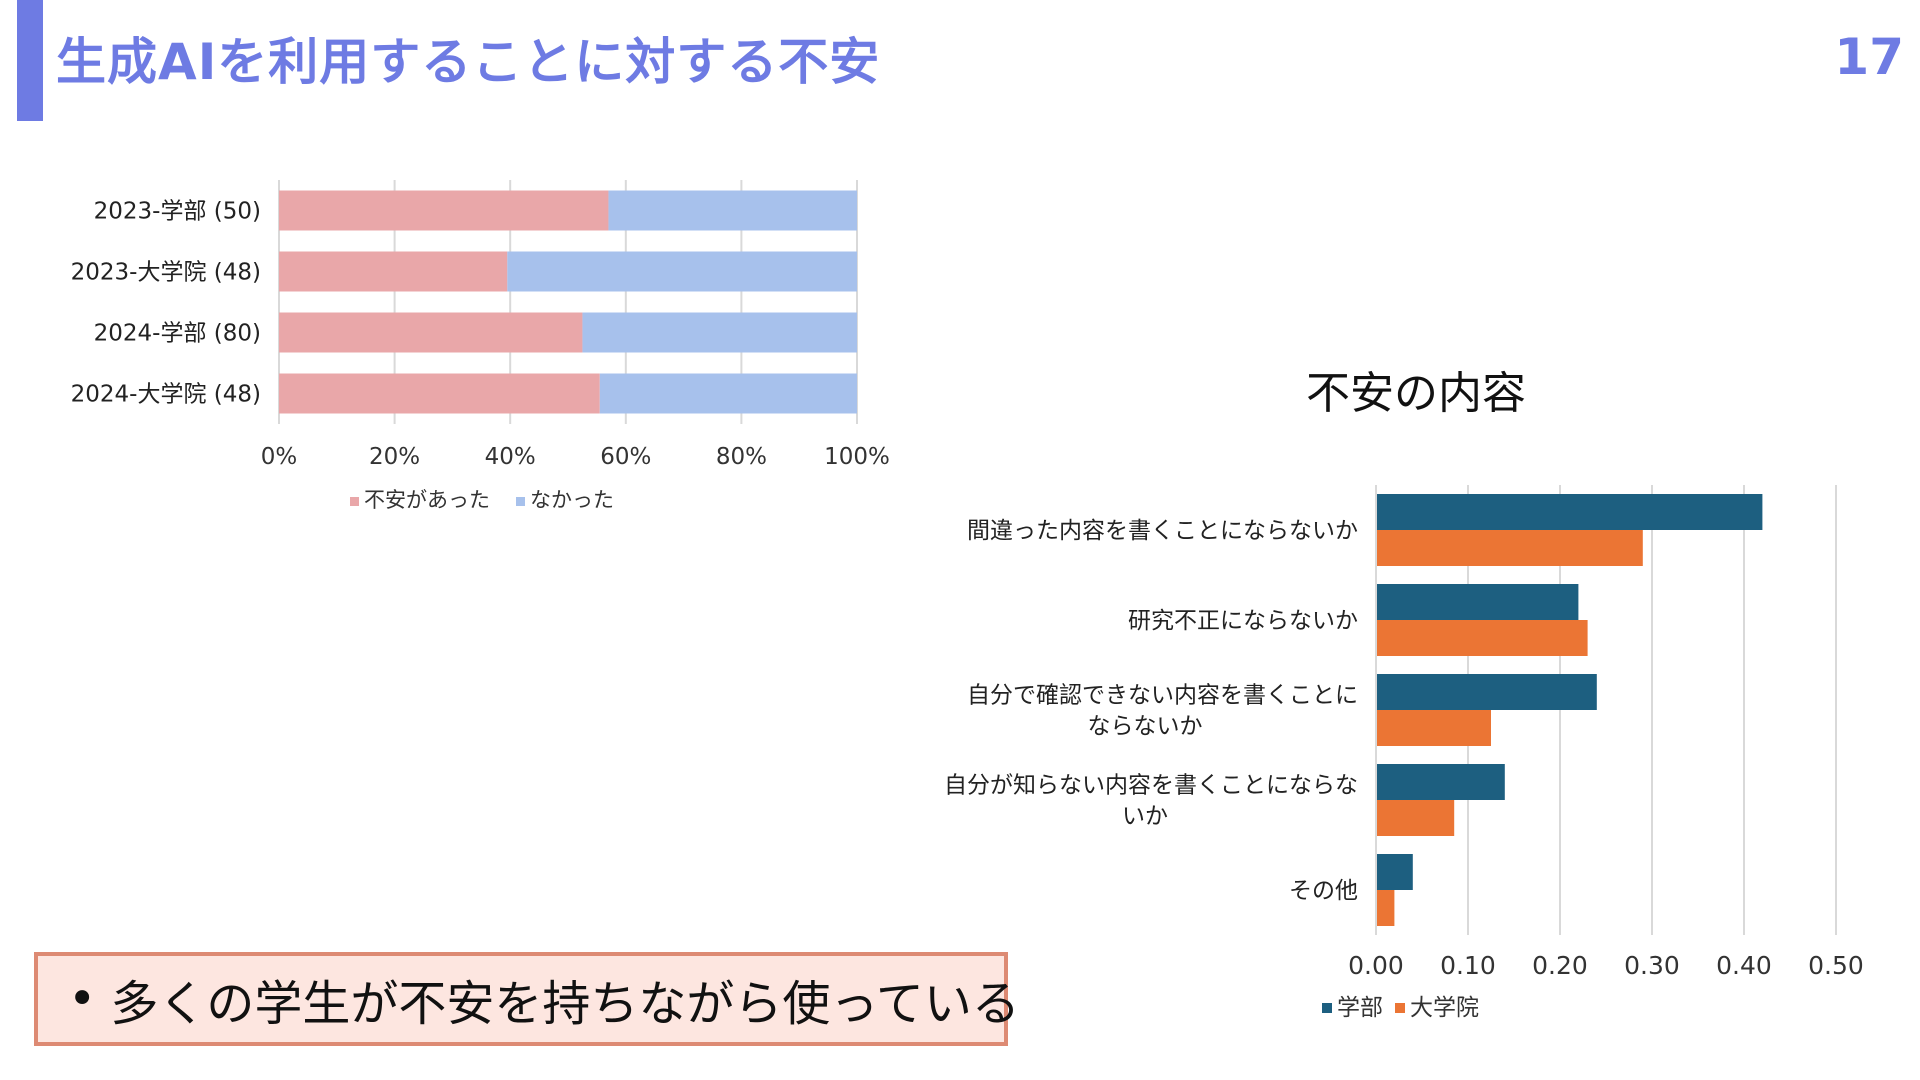 The image size is (1920, 1080). I want to click on category-label: 2024-学部 (80), so click(177, 334).